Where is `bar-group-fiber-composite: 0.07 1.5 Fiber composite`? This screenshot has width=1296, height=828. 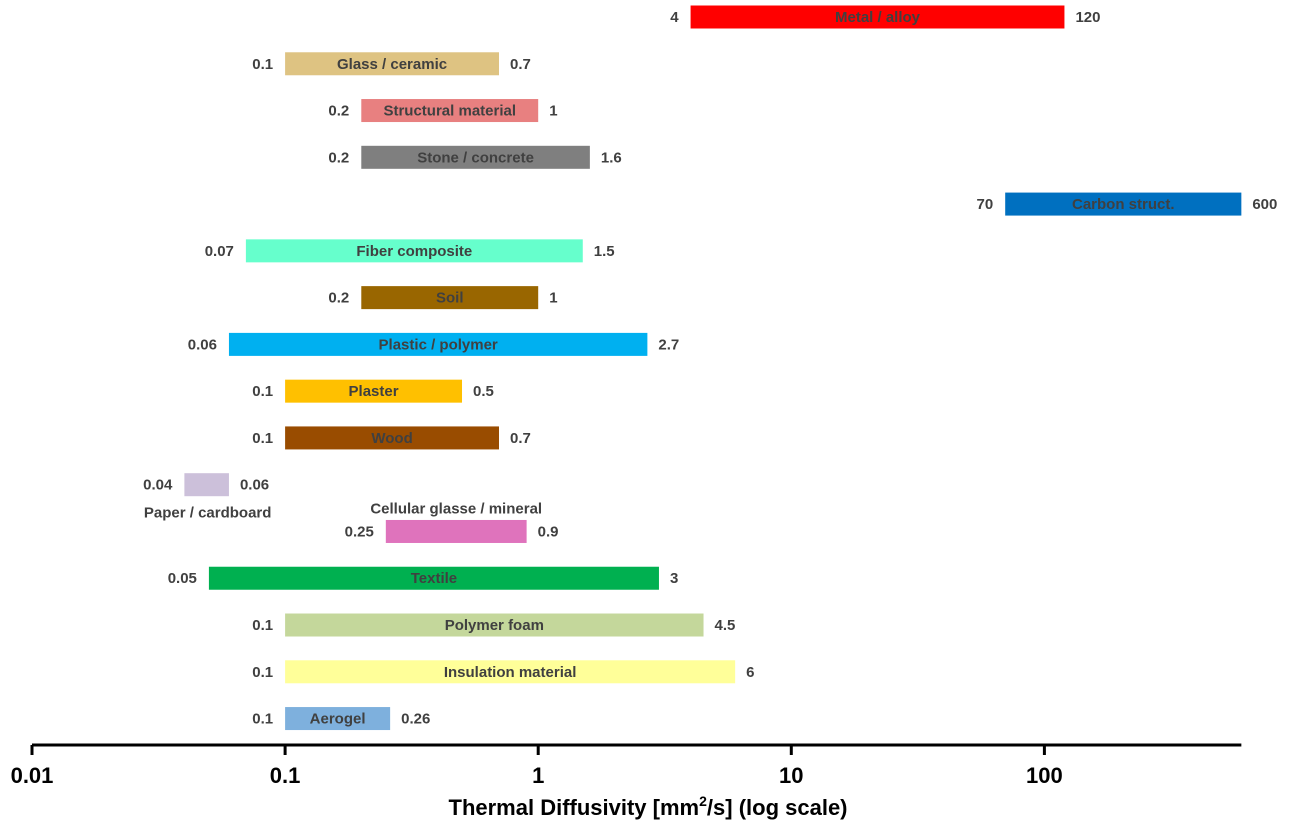
bar-group-fiber-composite: 0.07 1.5 Fiber composite is located at coordinates (410, 251).